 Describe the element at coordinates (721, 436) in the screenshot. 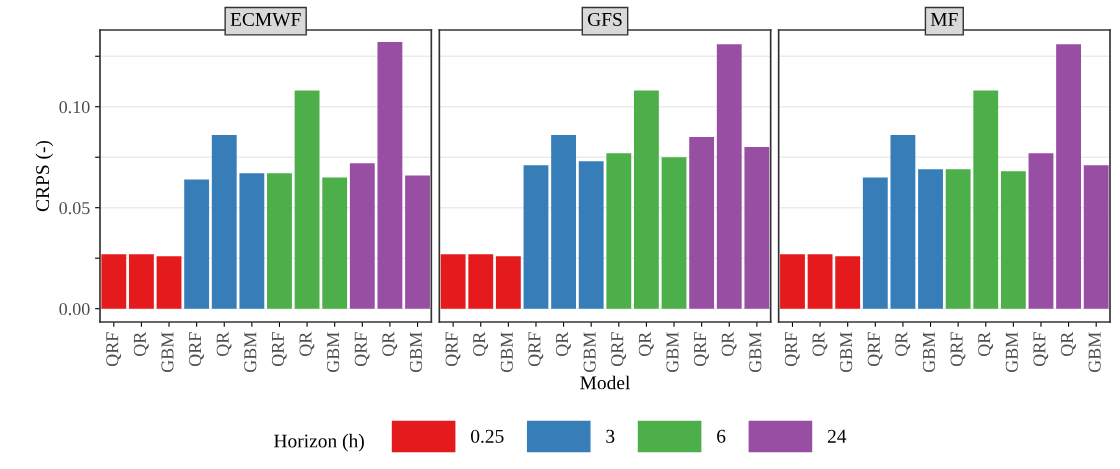

I see `legend-label: 6` at that location.